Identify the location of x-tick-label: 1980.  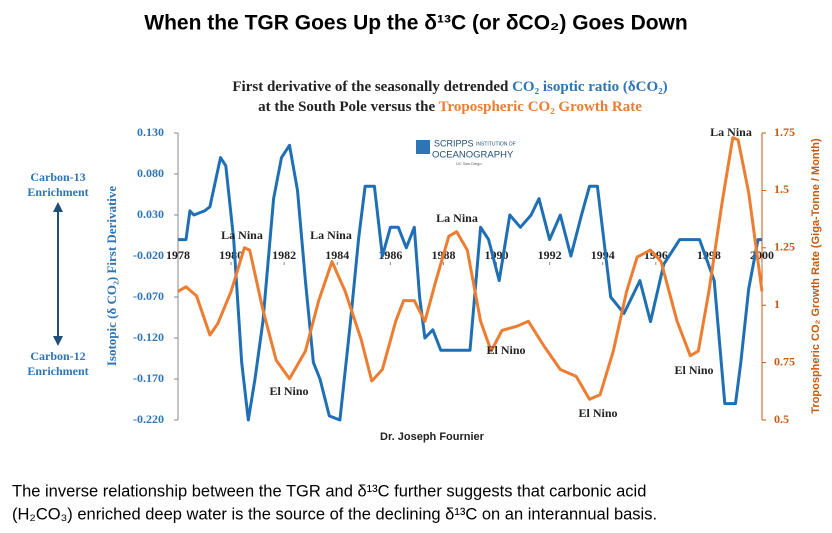
(231, 255).